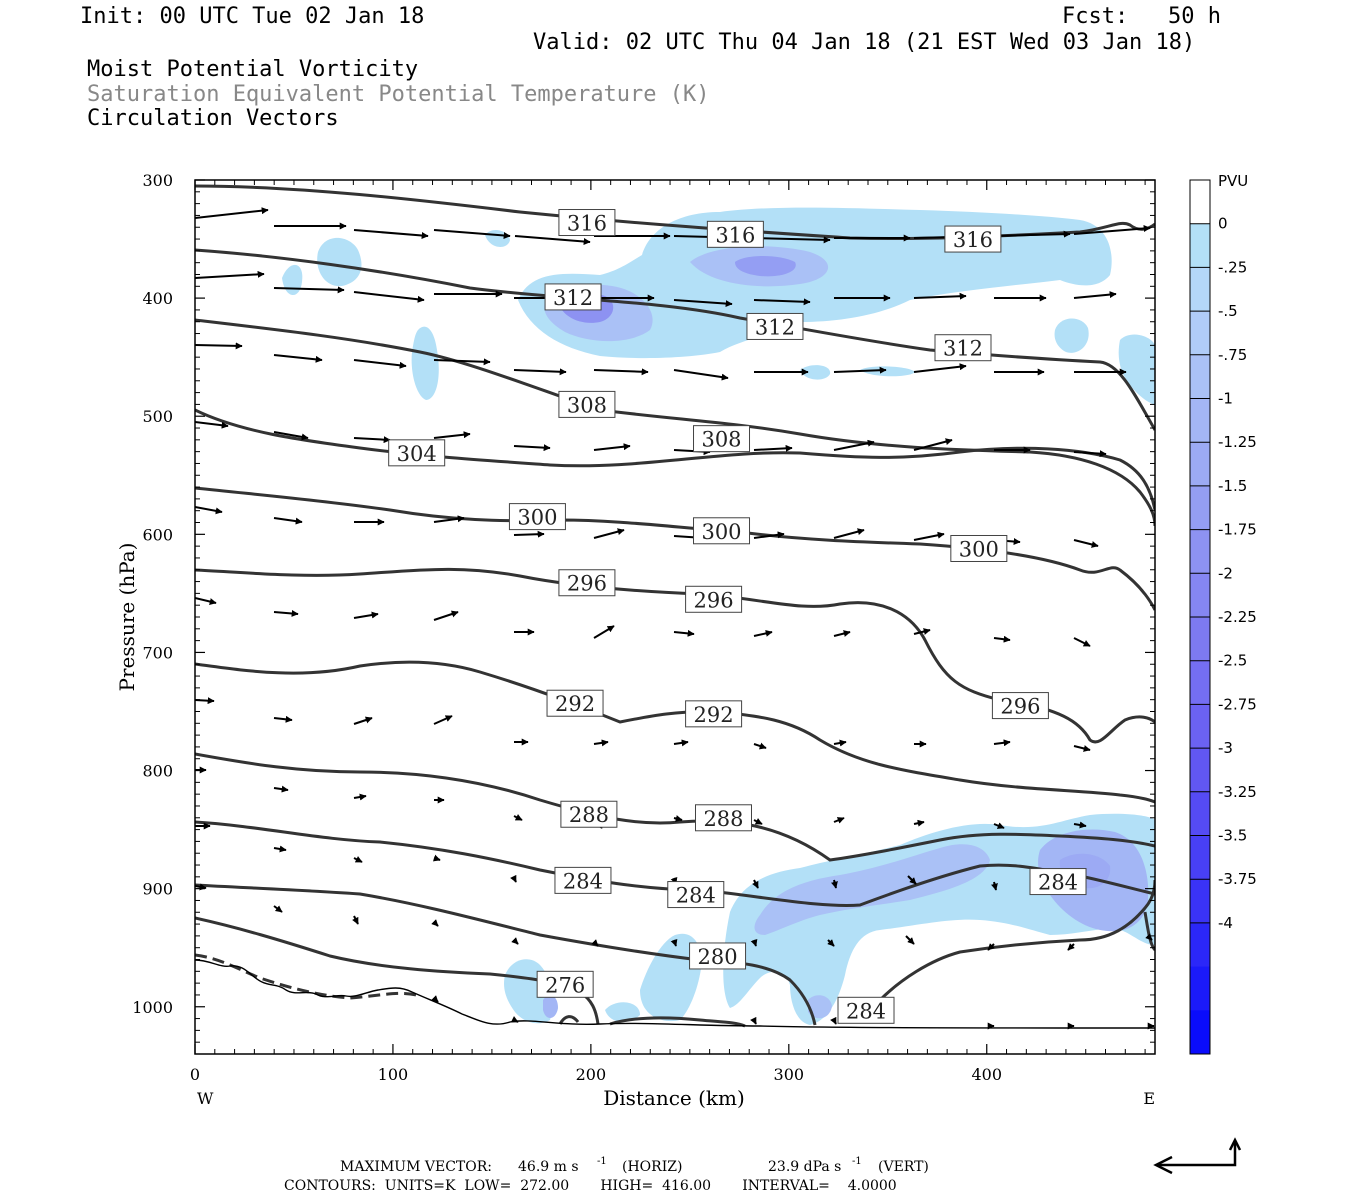 This screenshot has height=1200, width=1350. Describe the element at coordinates (157, 652) in the screenshot. I see `y-tick-label: 700` at that location.